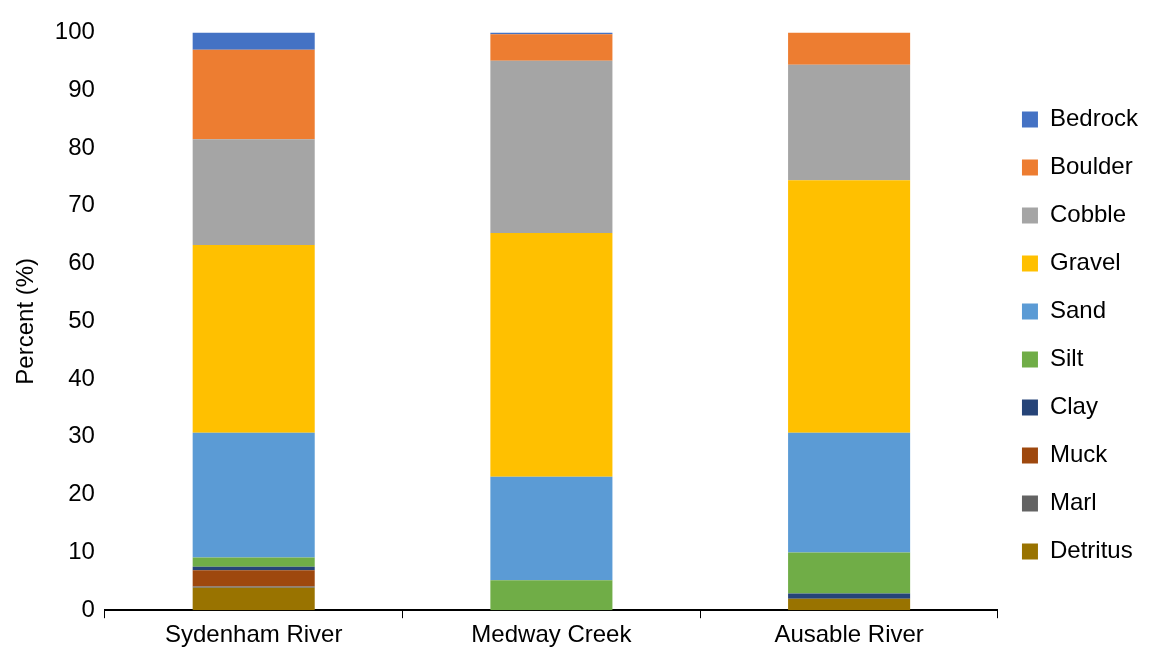 The height and width of the screenshot is (661, 1168). Describe the element at coordinates (81, 262) in the screenshot. I see `y-tick-label: 60` at that location.